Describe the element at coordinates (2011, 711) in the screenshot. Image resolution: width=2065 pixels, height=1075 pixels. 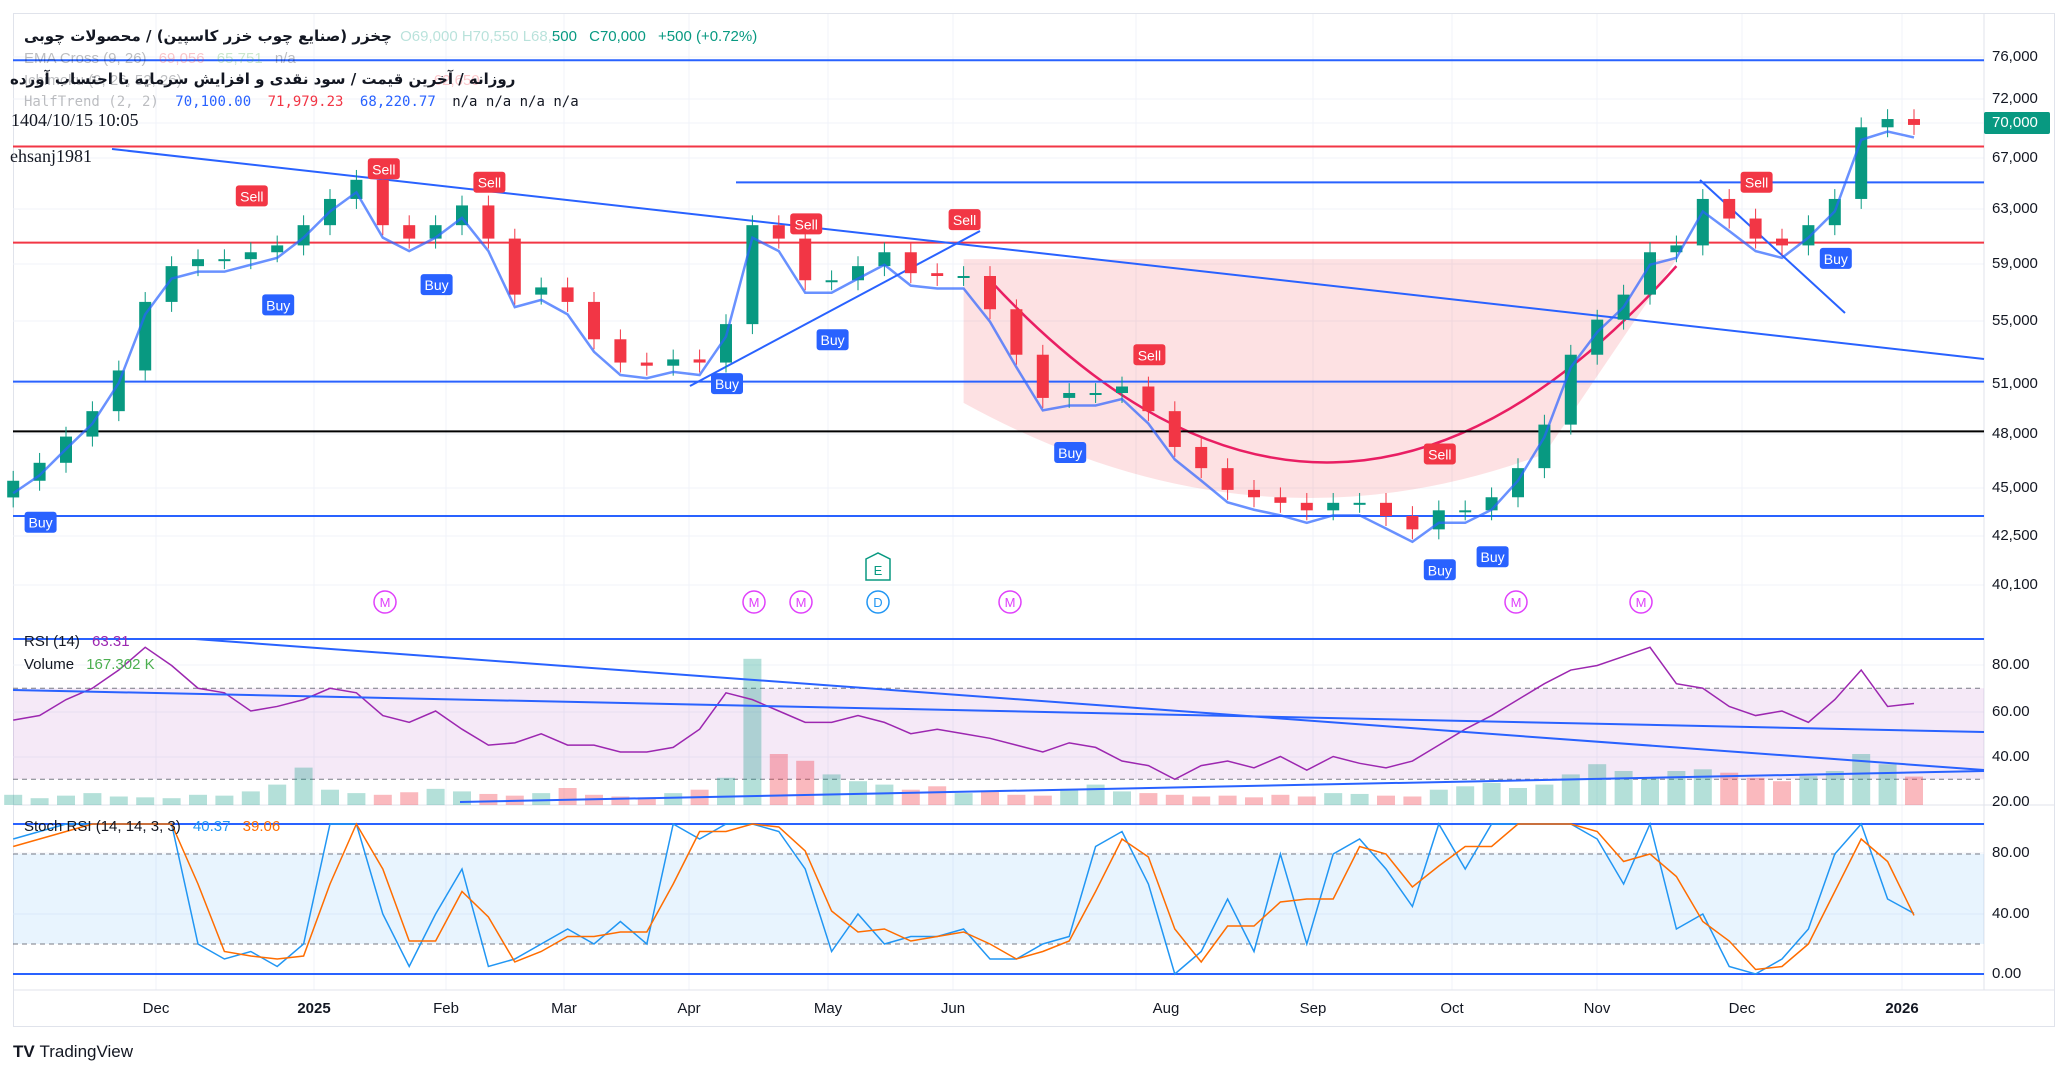
I see `rsi-tick: 60.00` at that location.